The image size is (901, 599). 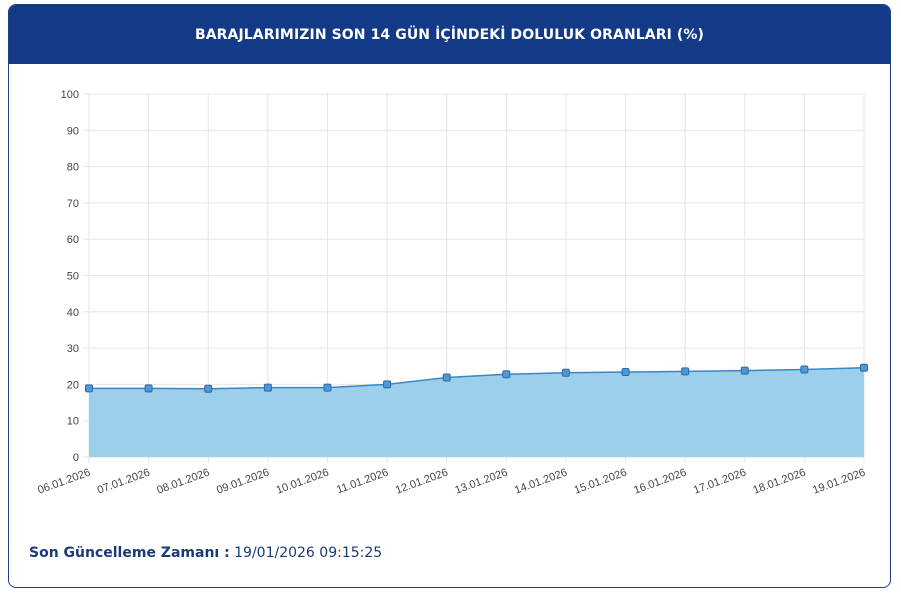 What do you see at coordinates (70, 95) in the screenshot?
I see `y-tick-label: 100` at bounding box center [70, 95].